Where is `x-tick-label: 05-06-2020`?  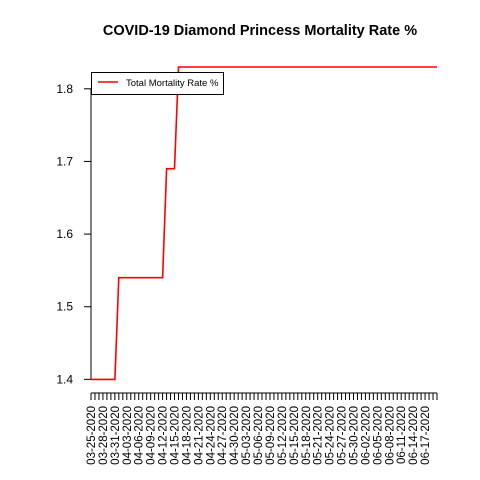
x-tick-label: 05-06-2020 is located at coordinates (259, 435).